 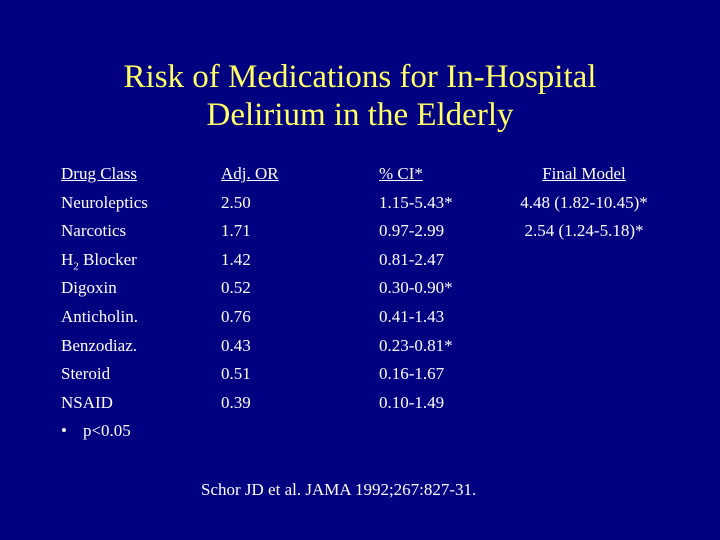 I want to click on drug-neuroleptics: Neuroleptics, so click(x=104, y=202).